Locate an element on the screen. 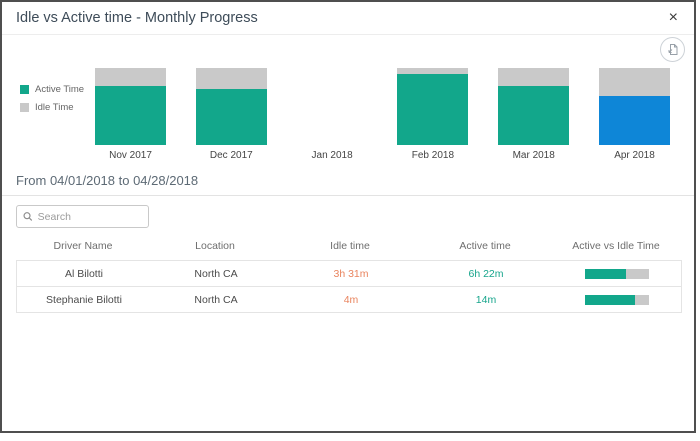 The width and height of the screenshot is (700, 441). month-slot: Dec 2017 is located at coordinates (231, 111).